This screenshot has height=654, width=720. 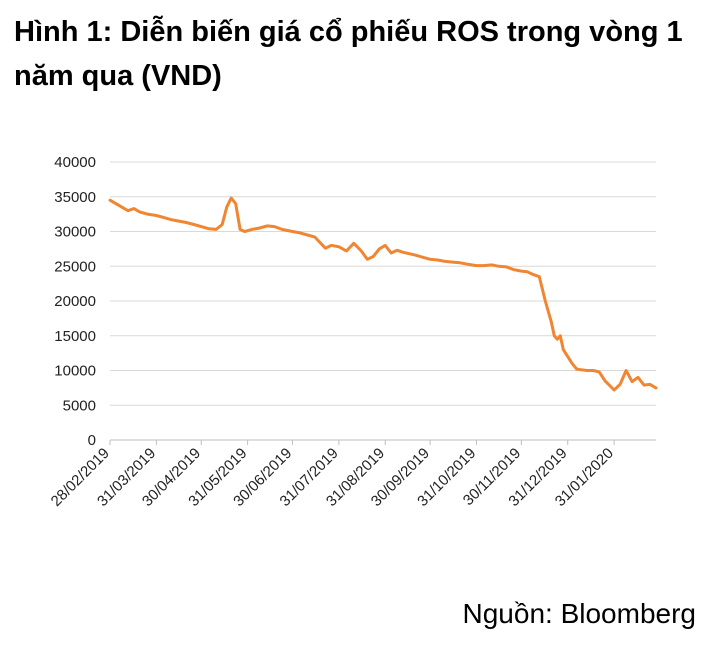 I want to click on y-tick-label: 0, so click(x=92, y=440).